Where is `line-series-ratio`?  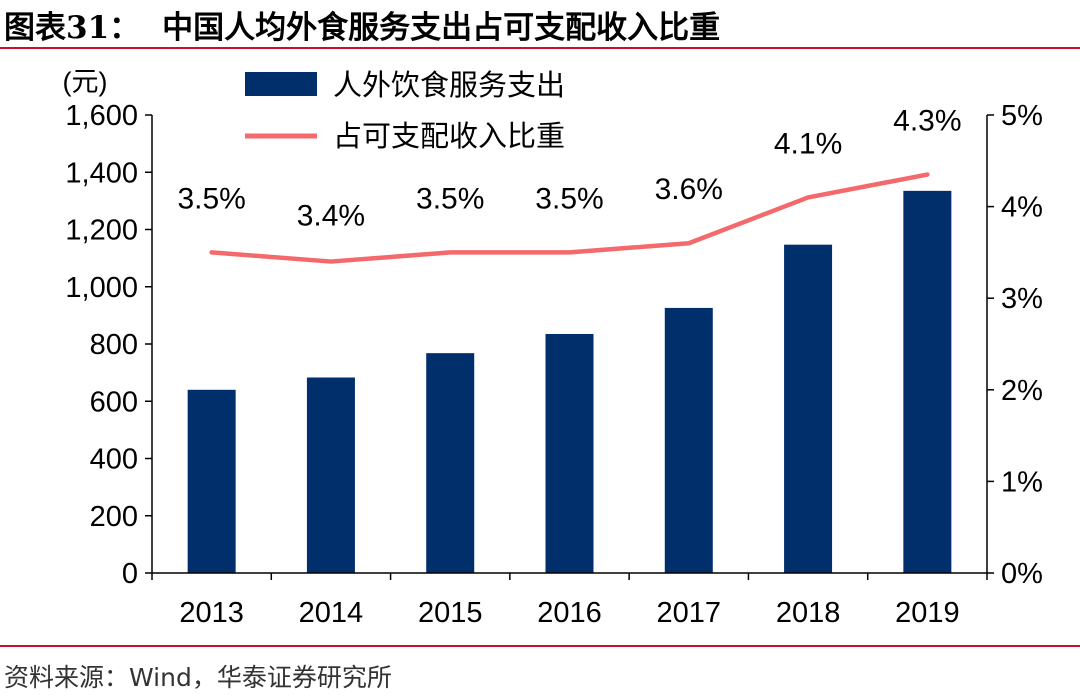 line-series-ratio is located at coordinates (569, 218).